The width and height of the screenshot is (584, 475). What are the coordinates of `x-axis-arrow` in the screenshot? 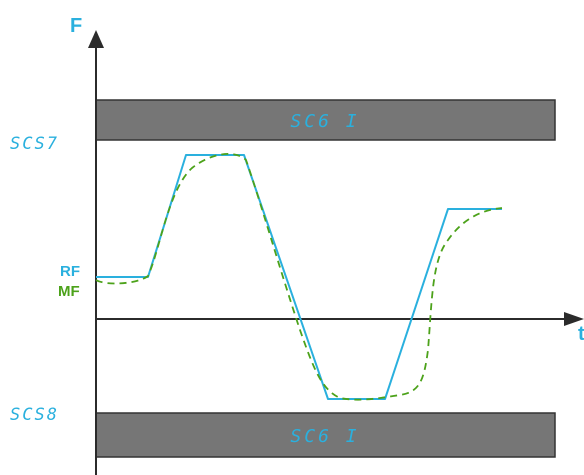 It's located at (574, 319).